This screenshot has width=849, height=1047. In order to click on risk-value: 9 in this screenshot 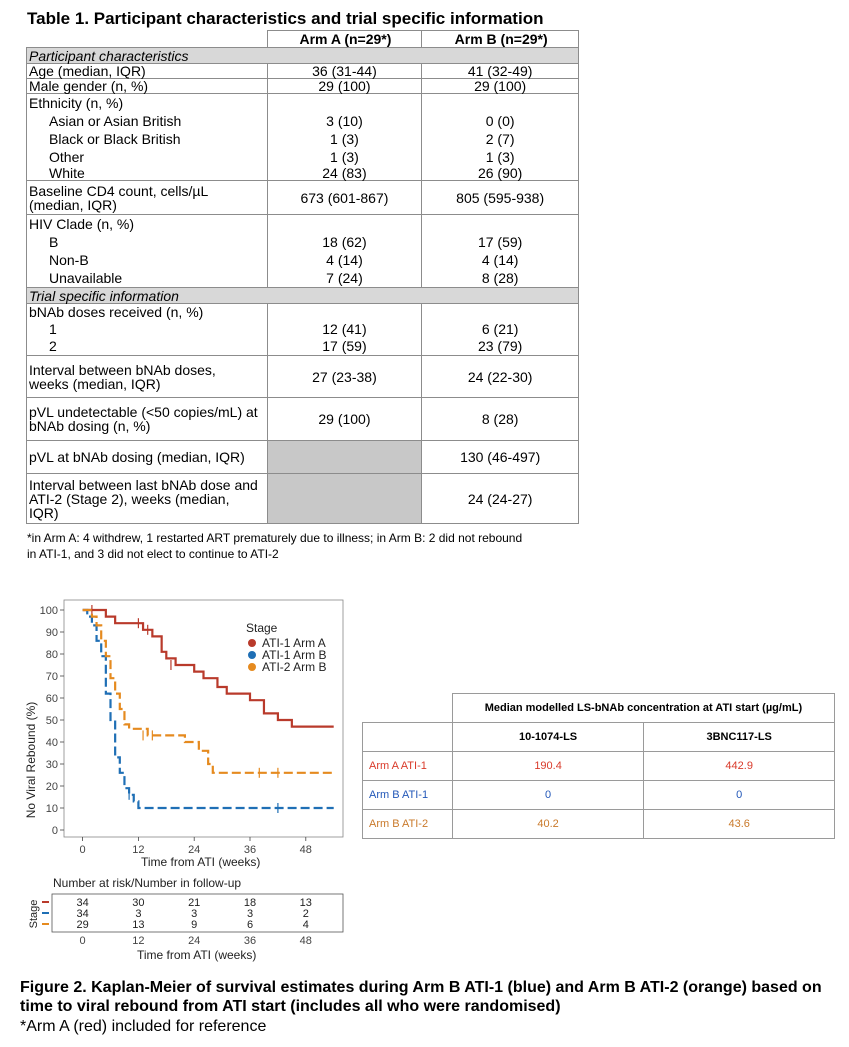, I will do `click(194, 925)`.